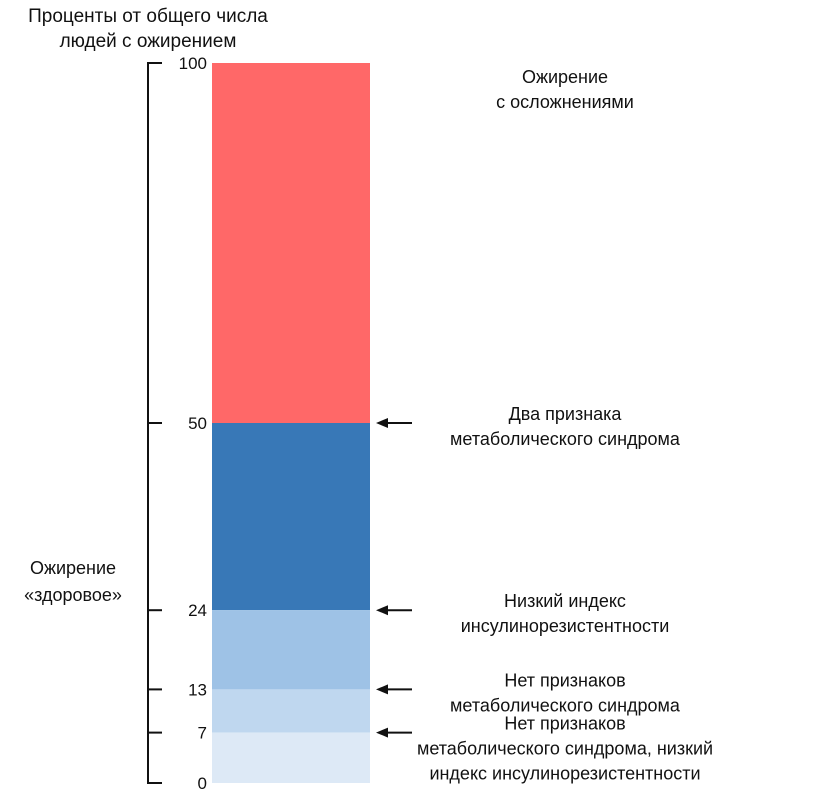 This screenshot has height=806, width=822. What do you see at coordinates (202, 733) in the screenshot?
I see `y-tick-label-7: 7` at bounding box center [202, 733].